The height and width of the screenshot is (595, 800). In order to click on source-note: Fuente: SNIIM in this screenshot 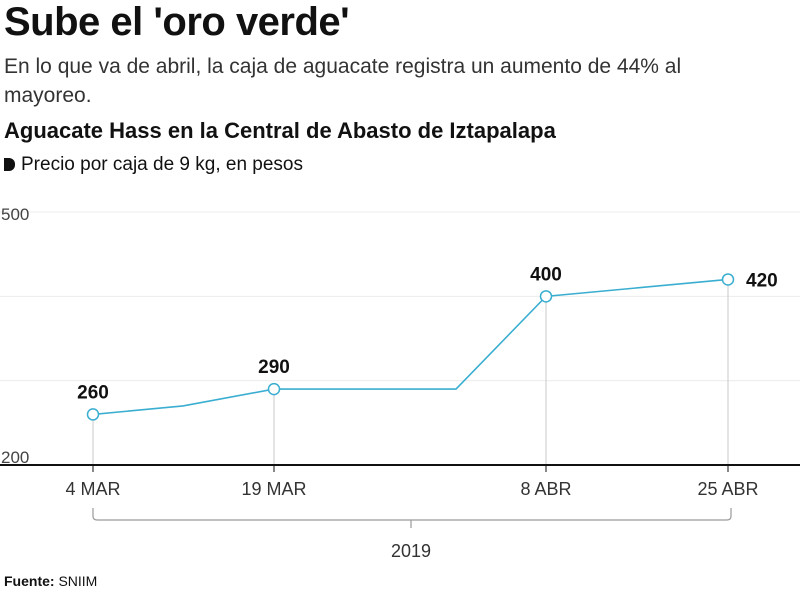, I will do `click(50, 581)`.